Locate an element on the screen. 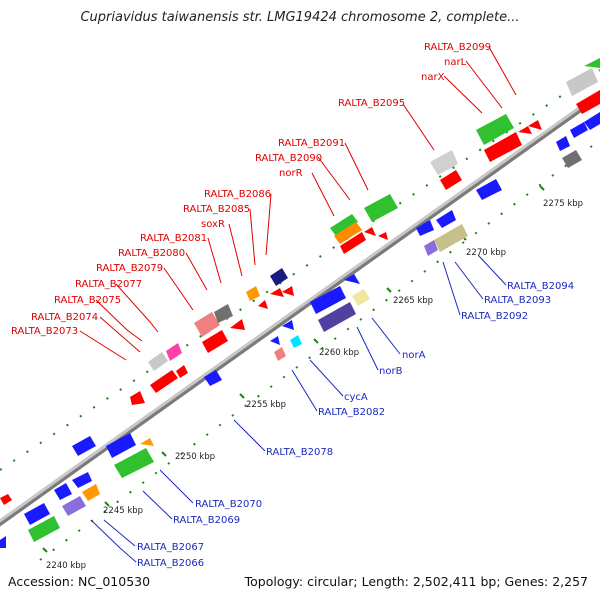  gene-label: norR is located at coordinates (291, 173).